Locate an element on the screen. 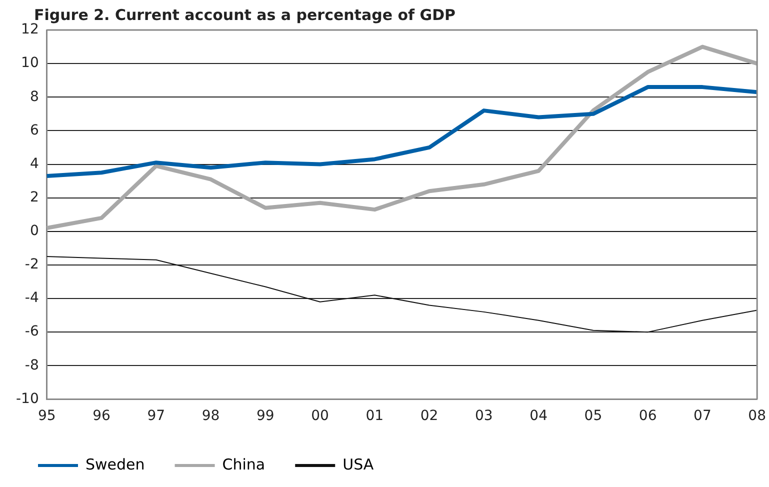  x-tick-label: 98 is located at coordinates (211, 416).